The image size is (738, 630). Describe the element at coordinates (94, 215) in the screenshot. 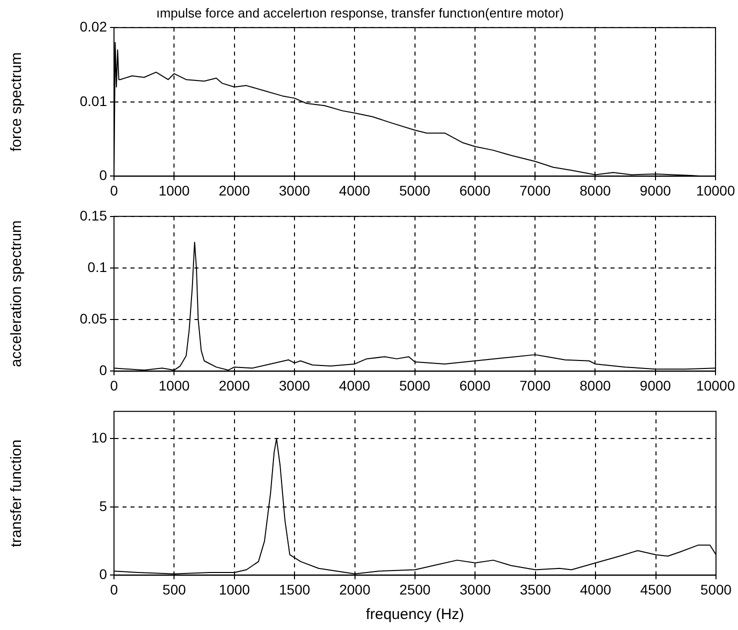

I see `y-tick-label: 0.15` at that location.